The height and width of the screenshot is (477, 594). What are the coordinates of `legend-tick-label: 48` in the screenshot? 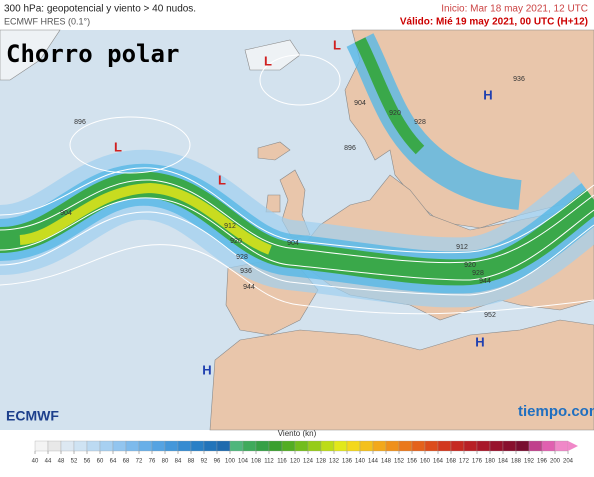 It's located at (61, 462).